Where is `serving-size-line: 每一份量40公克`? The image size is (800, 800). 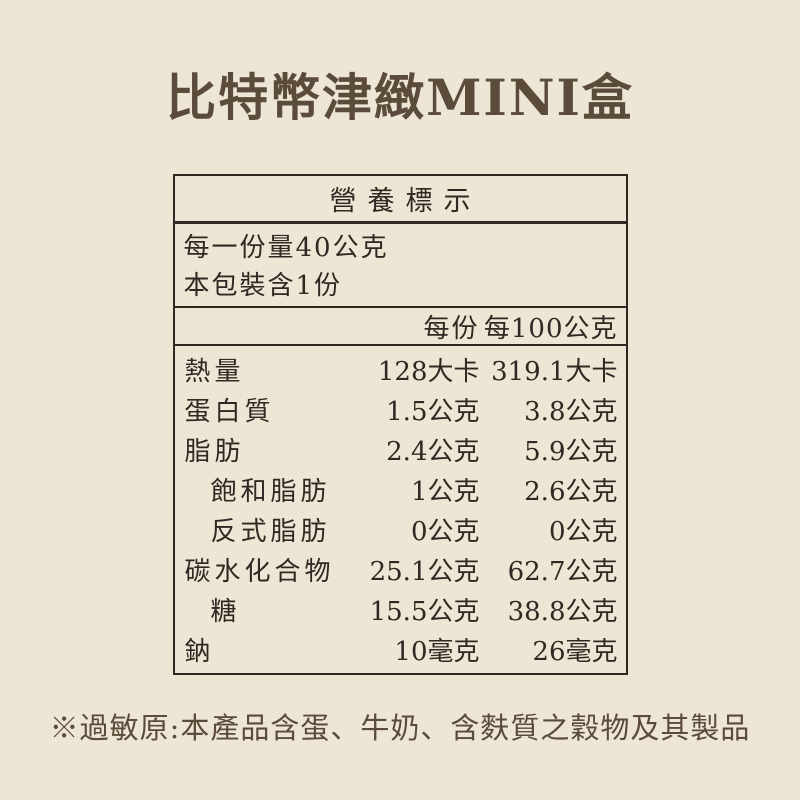
serving-size-line: 每一份量40公克 is located at coordinates (286, 247).